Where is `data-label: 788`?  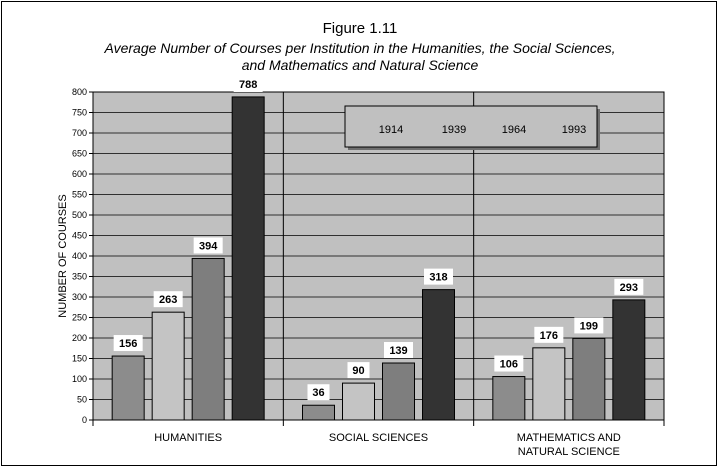 data-label: 788 is located at coordinates (248, 85).